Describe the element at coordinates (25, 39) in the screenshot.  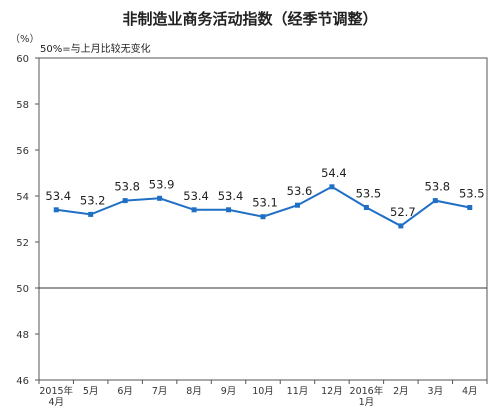
I see `y-unit-label: （%）` at that location.